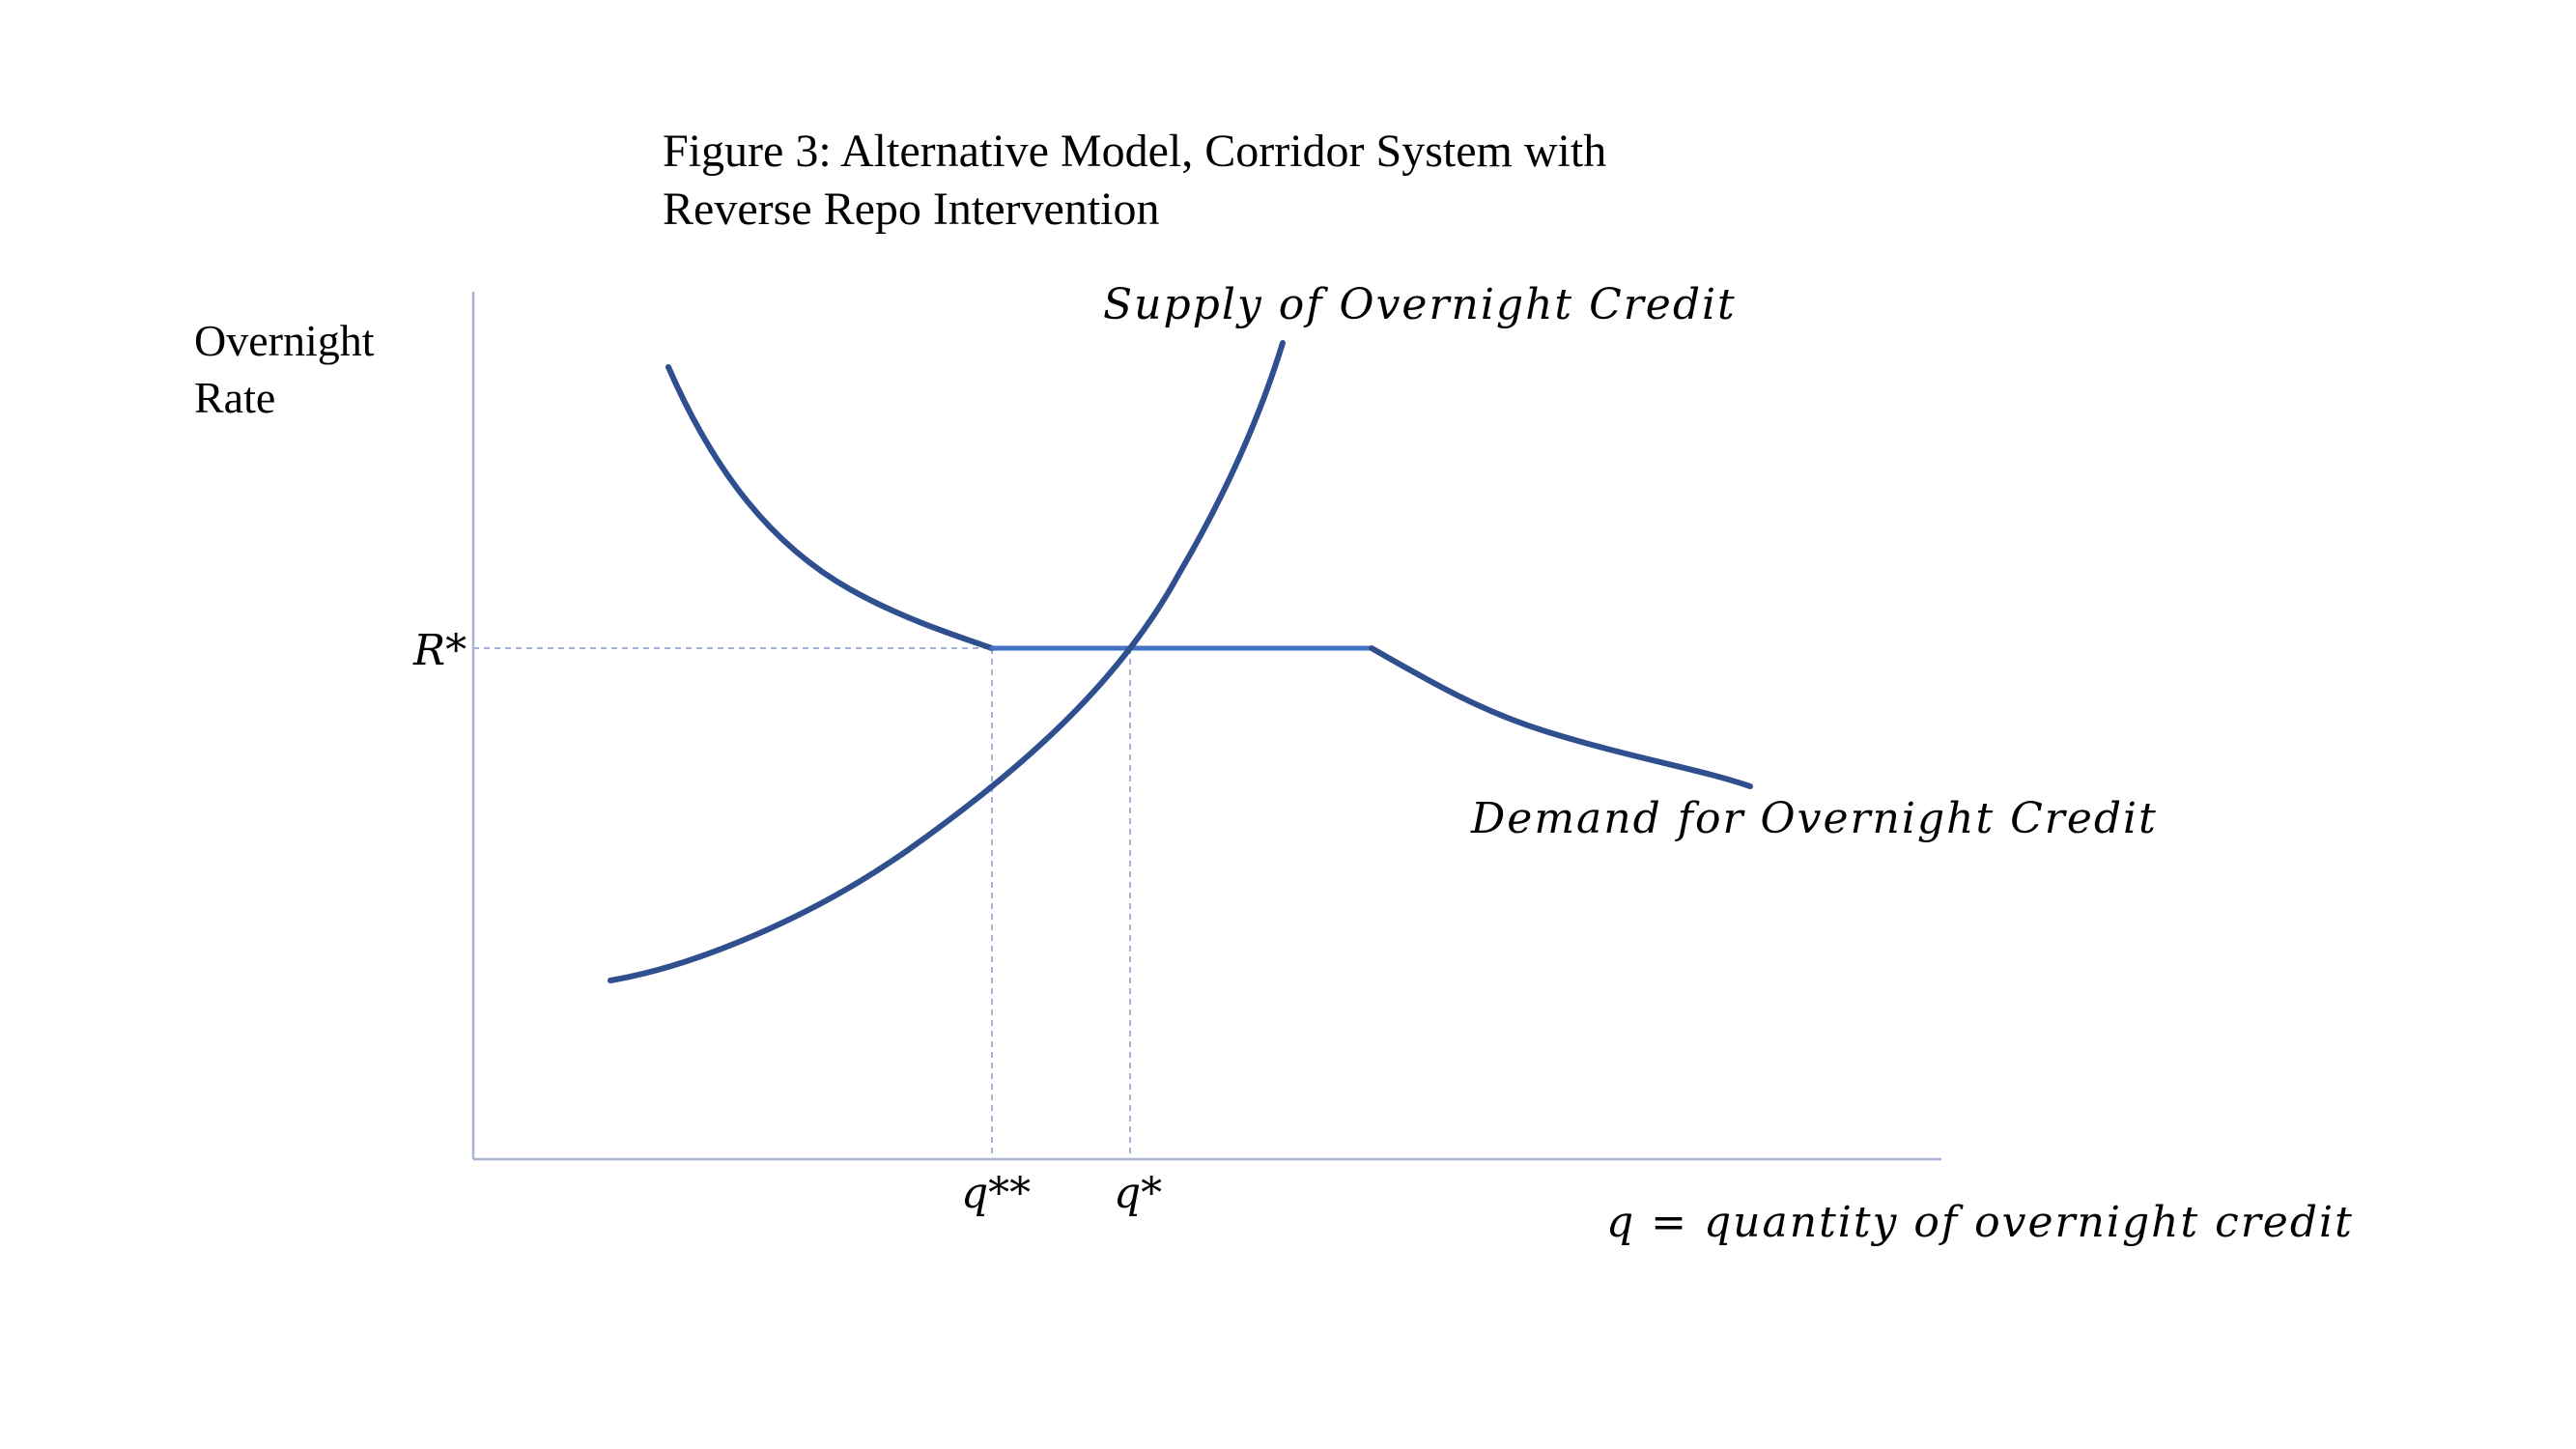 Image resolution: width=2576 pixels, height=1449 pixels. I want to click on q-star-label: q*, so click(1138, 1193).